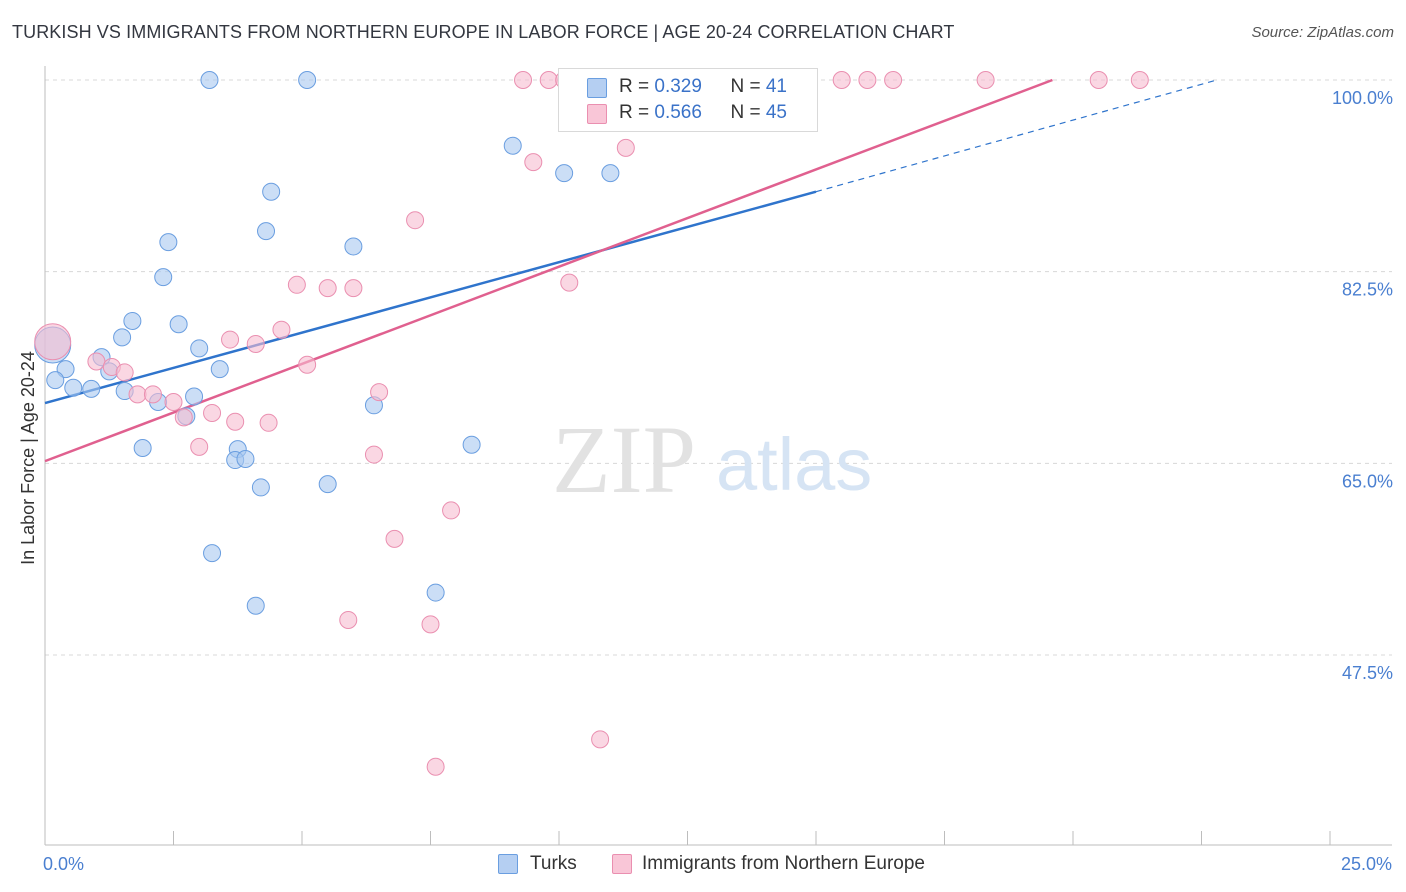 The image size is (1406, 892). I want to click on y-axis-title: In Labor Force | Age 20-24, so click(28, 458).